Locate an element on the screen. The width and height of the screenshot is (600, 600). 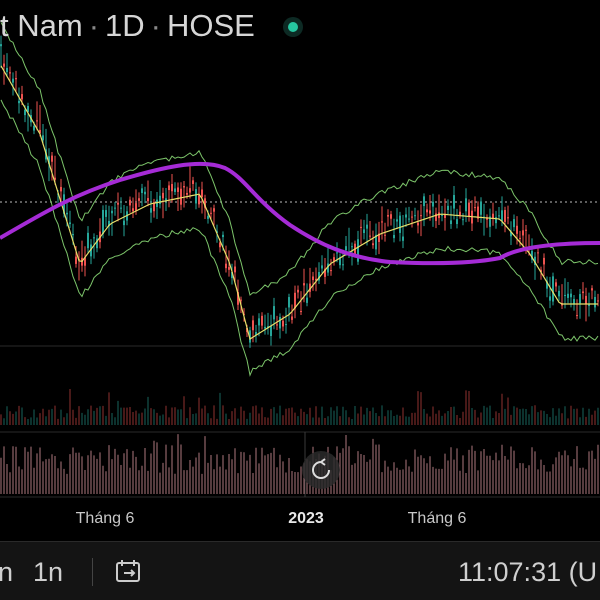
date-range-icon is located at coordinates (129, 572).